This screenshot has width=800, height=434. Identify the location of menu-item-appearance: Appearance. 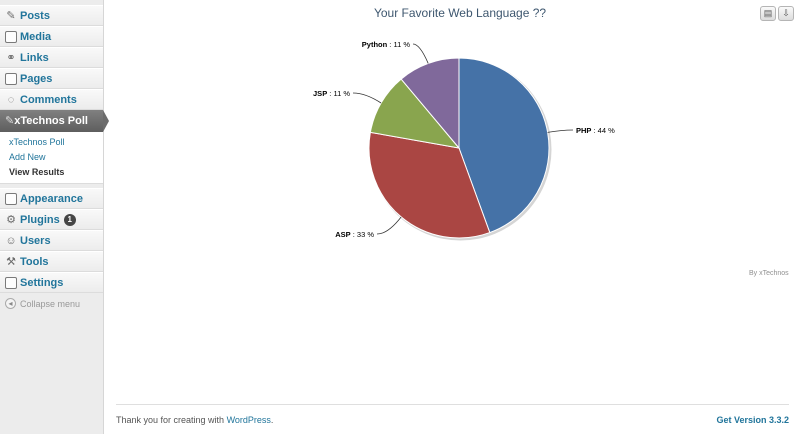
(51, 198).